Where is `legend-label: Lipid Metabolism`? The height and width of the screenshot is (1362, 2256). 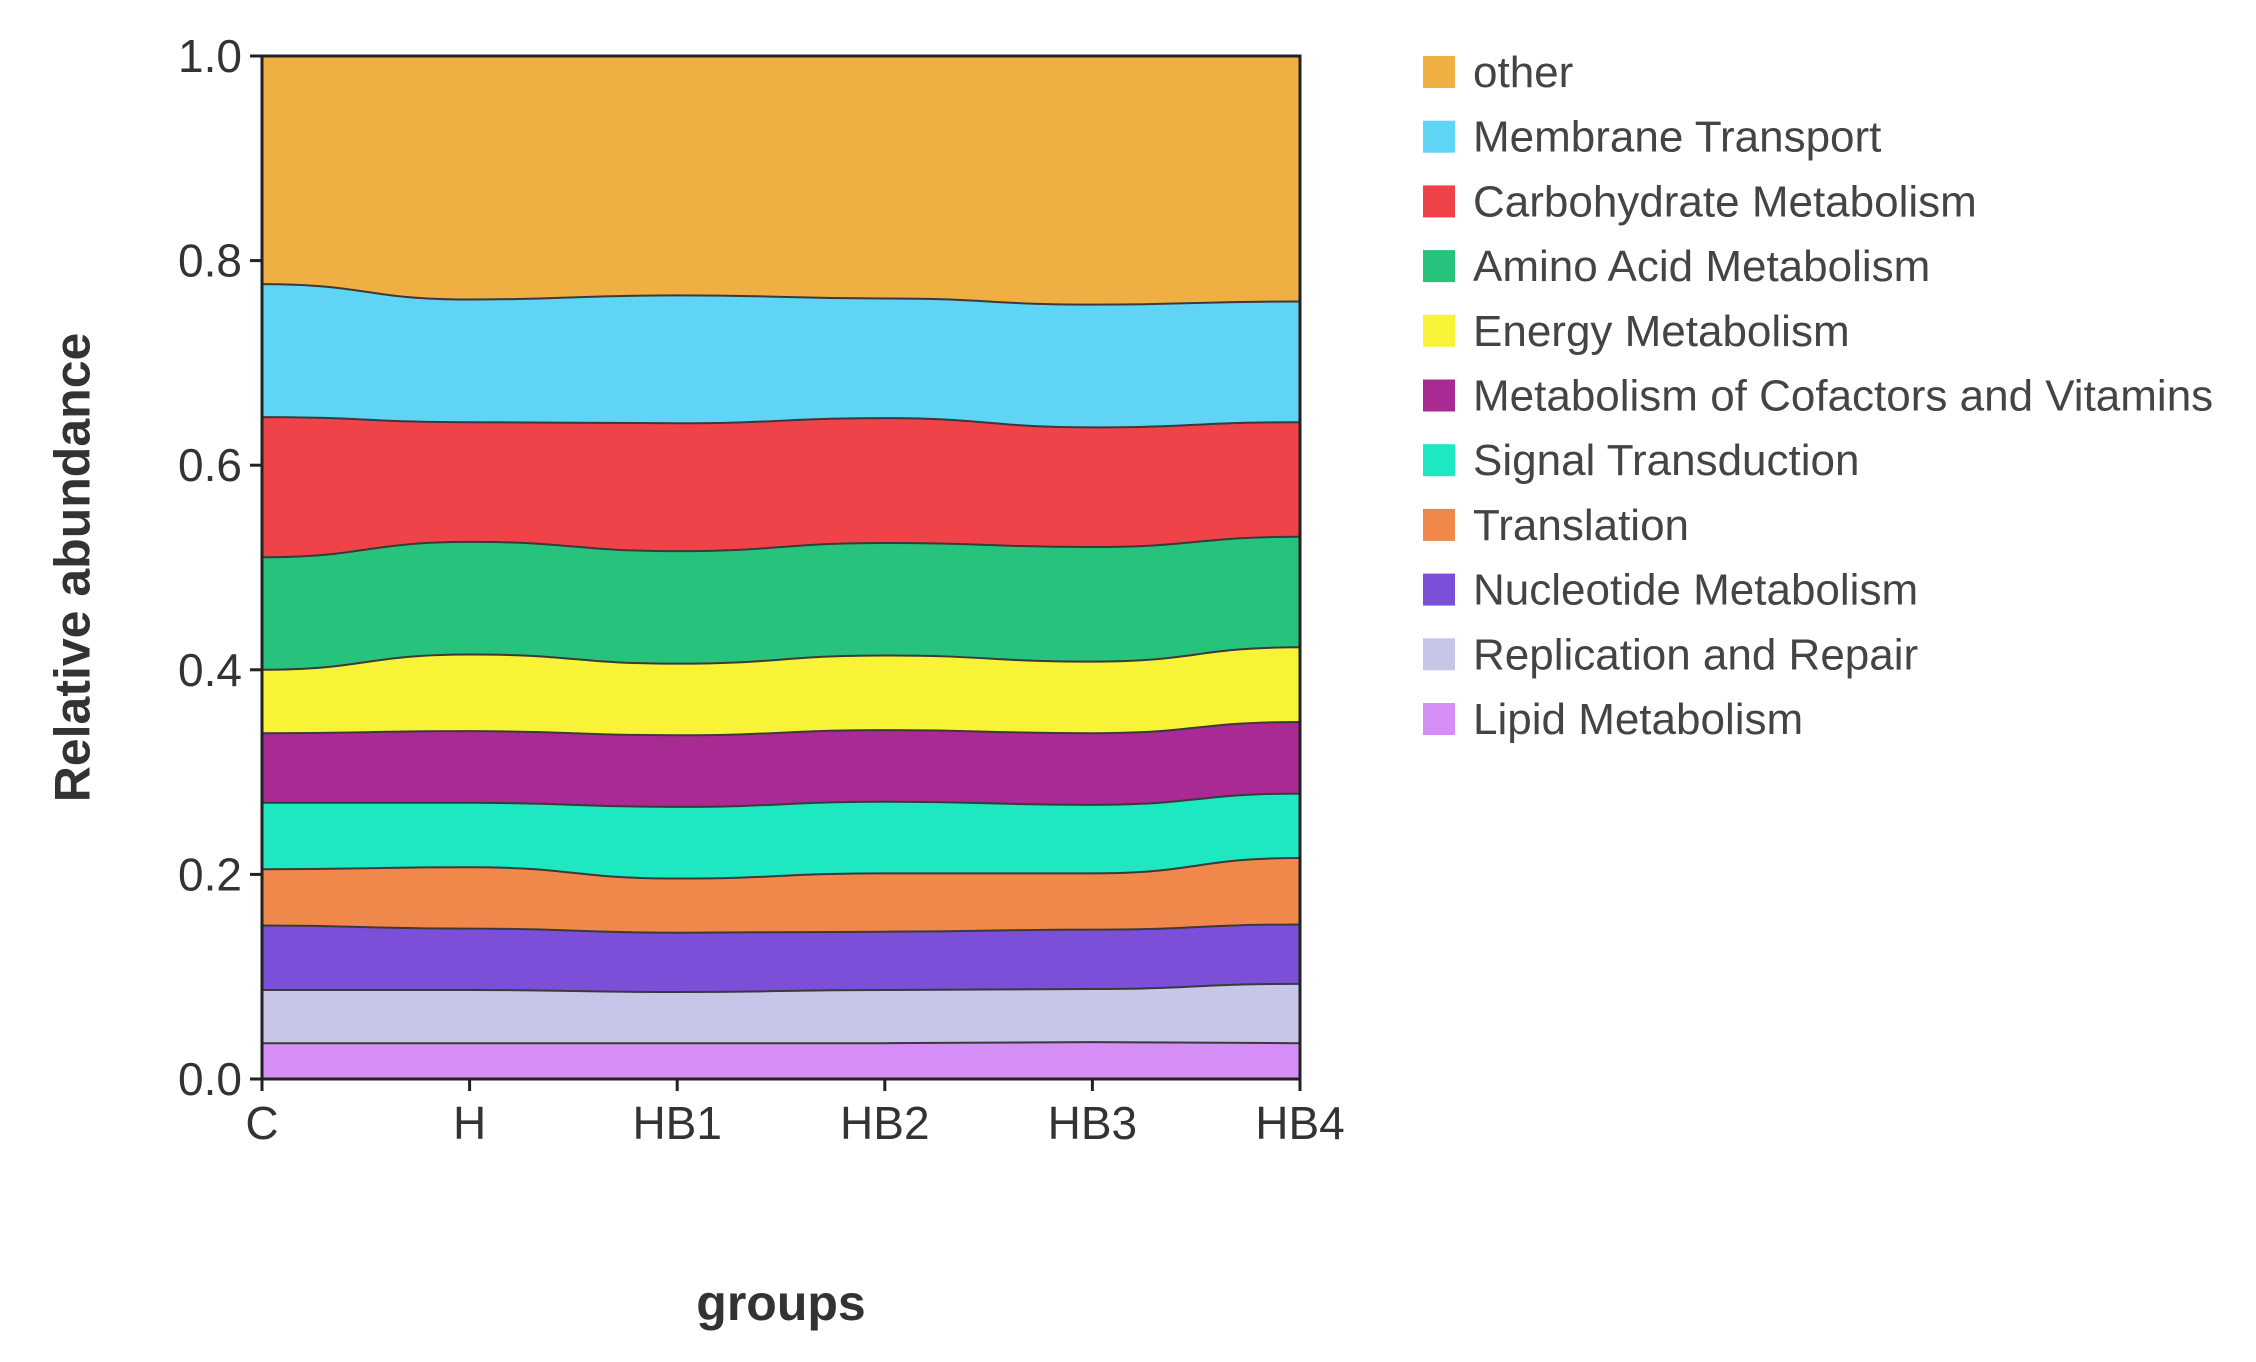
legend-label: Lipid Metabolism is located at coordinates (1638, 719).